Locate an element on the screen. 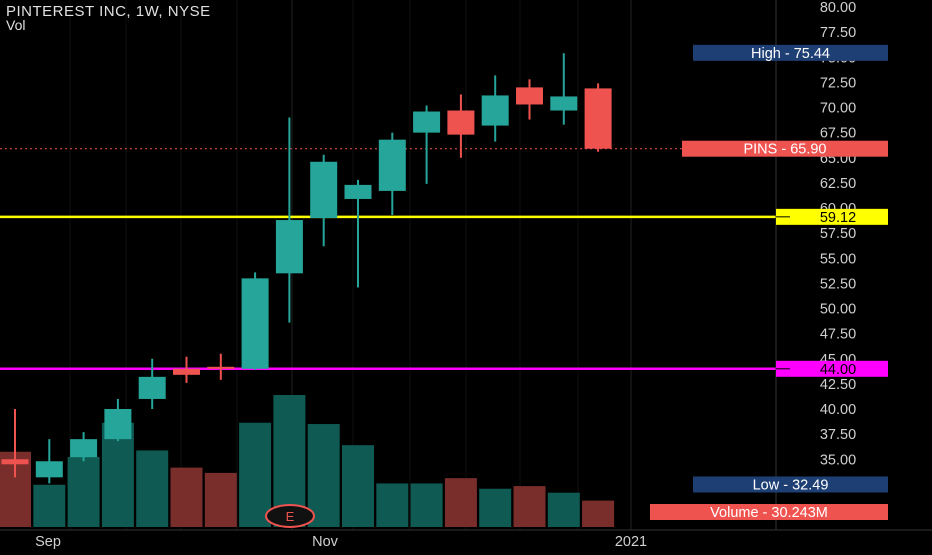 The height and width of the screenshot is (555, 932). volume-label-text: Volume - 30.243M is located at coordinates (769, 513).